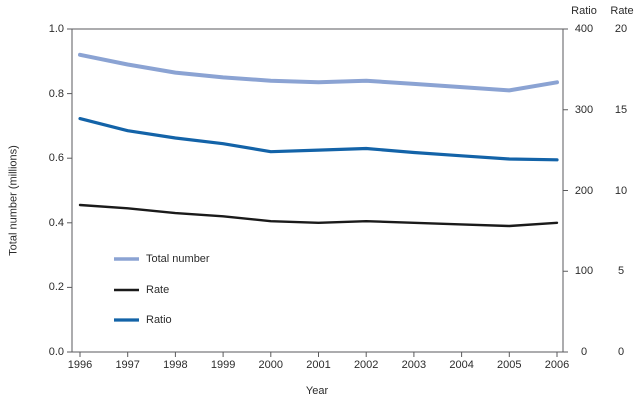 This screenshot has width=641, height=406. I want to click on rate-tick-label-10: 10, so click(621, 190).